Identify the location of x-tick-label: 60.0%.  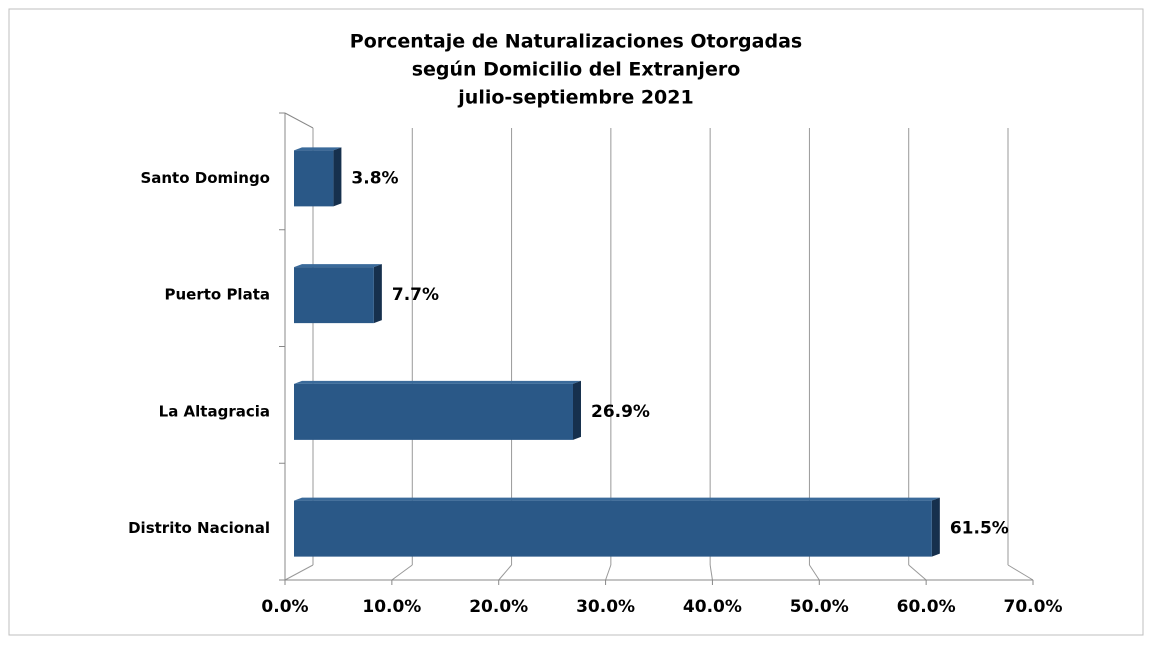
(926, 607).